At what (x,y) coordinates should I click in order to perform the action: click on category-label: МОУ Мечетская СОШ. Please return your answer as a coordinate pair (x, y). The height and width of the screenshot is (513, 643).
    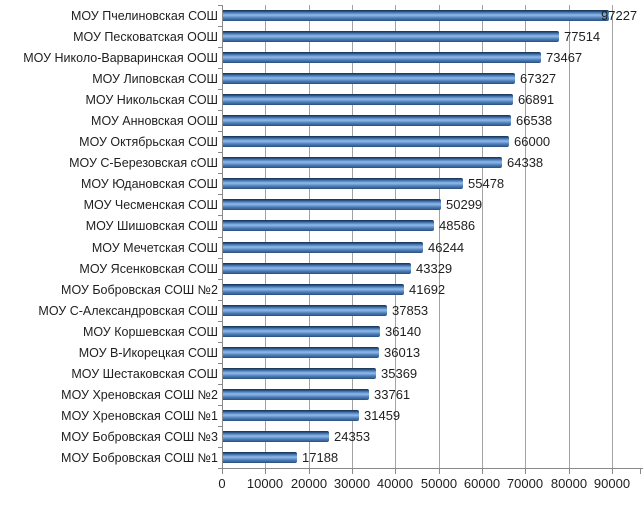
    Looking at the image, I should click on (154, 248).